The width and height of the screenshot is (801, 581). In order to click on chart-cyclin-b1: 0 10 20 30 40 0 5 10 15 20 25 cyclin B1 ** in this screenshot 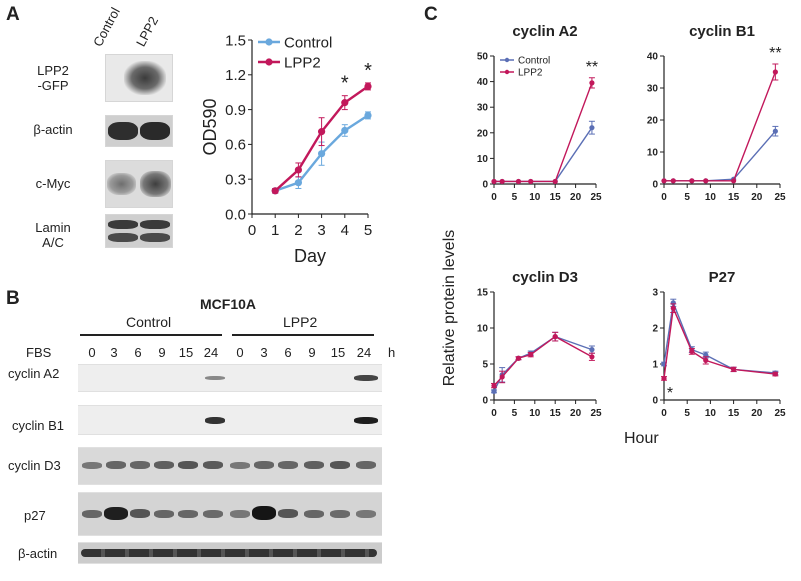, I will do `click(716, 113)`.